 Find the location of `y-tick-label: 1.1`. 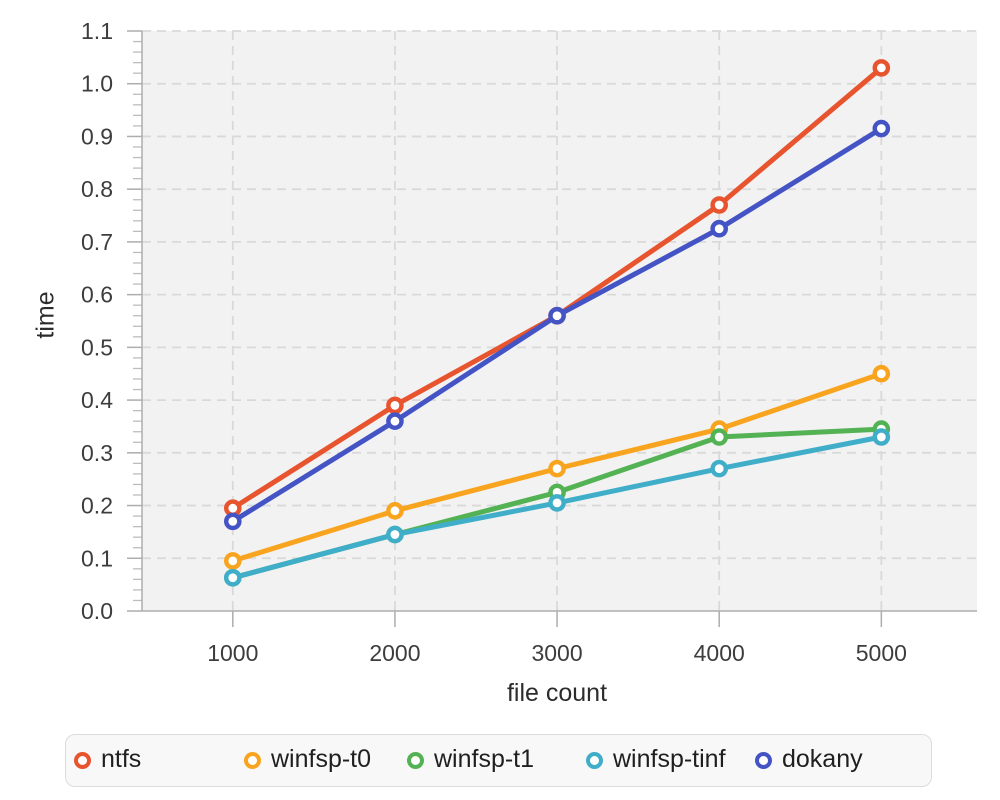

y-tick-label: 1.1 is located at coordinates (97, 31).